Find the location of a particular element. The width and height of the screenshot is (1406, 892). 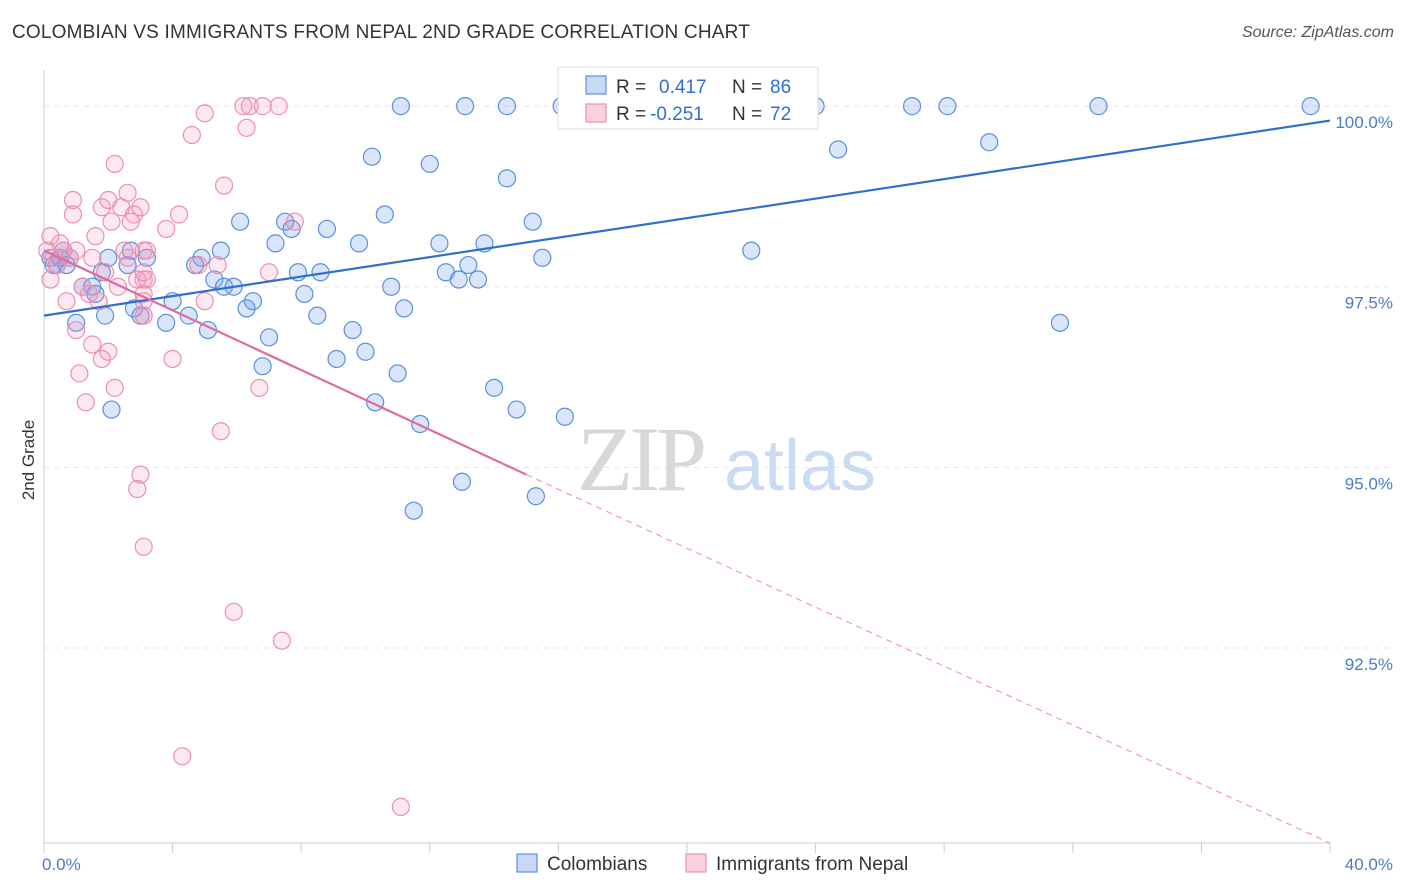

legend-n-value-2: 72 is located at coordinates (780, 114).